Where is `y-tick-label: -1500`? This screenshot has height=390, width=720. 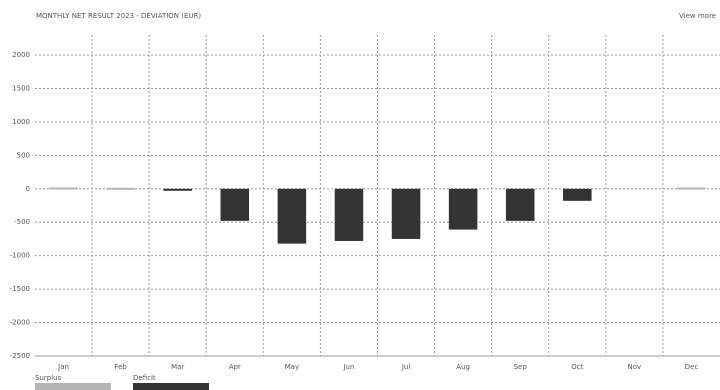
y-tick-label: -1500 is located at coordinates (20, 289).